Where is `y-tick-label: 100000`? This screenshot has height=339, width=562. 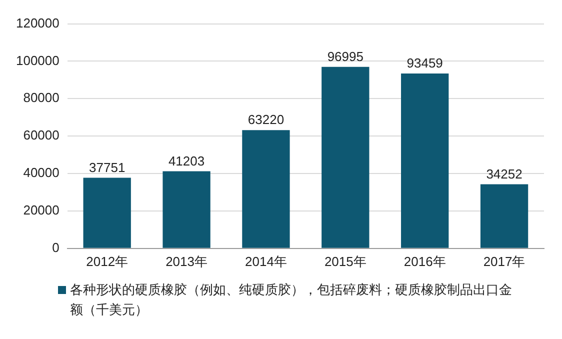
y-tick-label: 100000 is located at coordinates (38, 60).